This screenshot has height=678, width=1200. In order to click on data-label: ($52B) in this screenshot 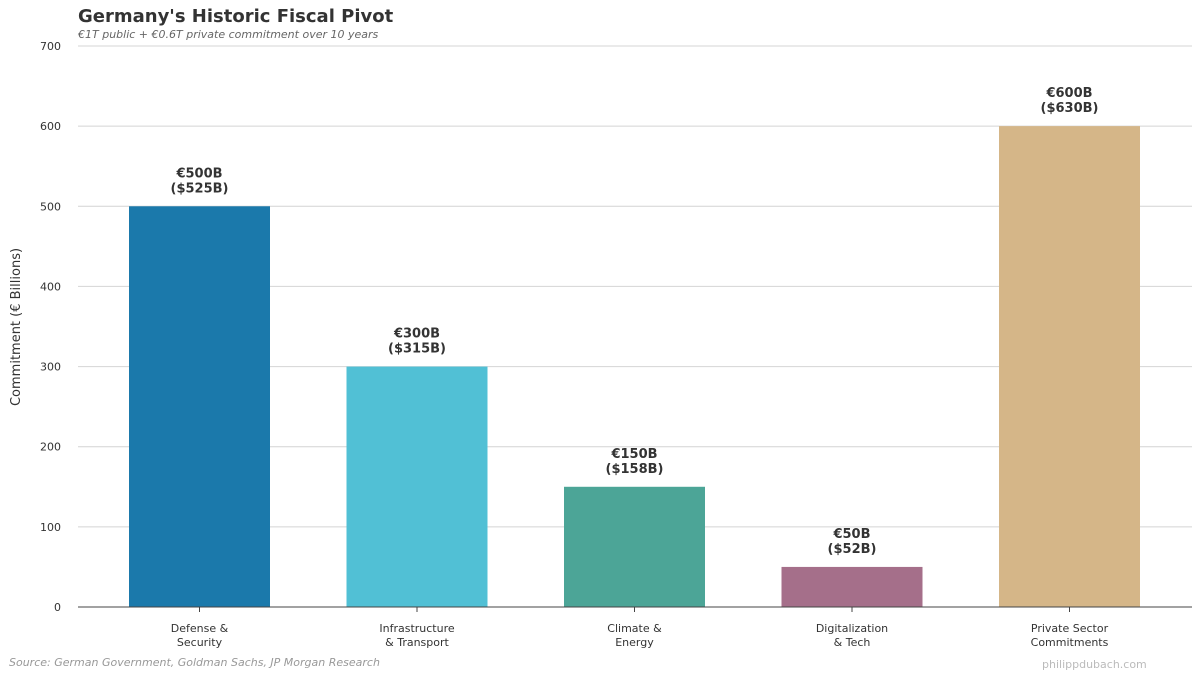, I will do `click(852, 549)`.